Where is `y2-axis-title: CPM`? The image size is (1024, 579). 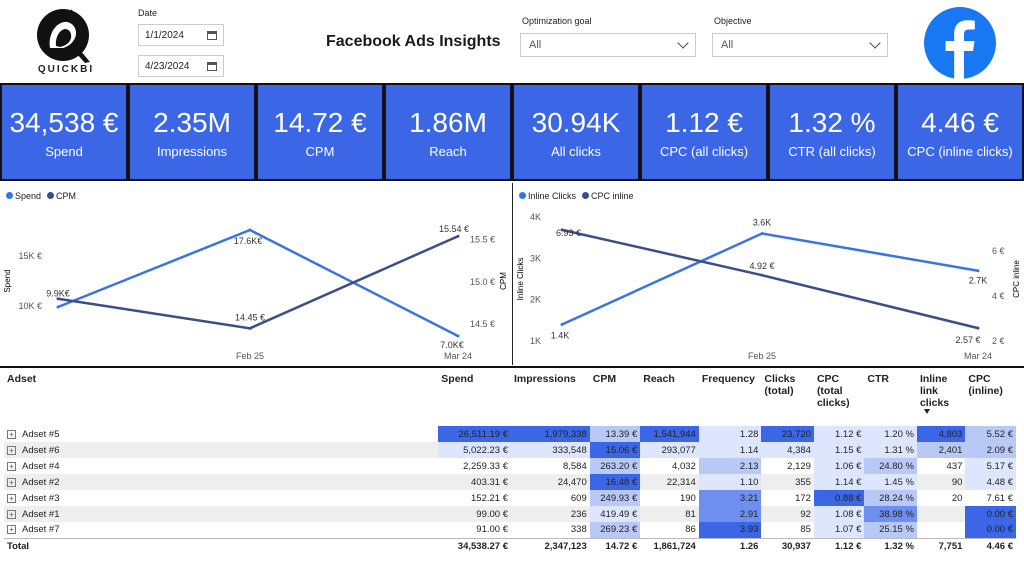
y2-axis-title: CPM is located at coordinates (503, 281).